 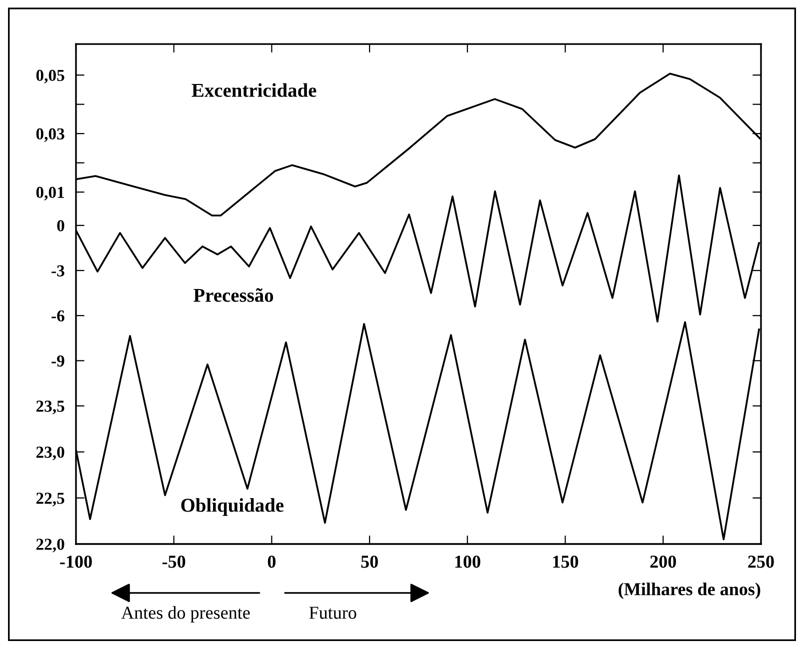 I want to click on y-tick-label: 0,05, so click(x=50, y=77).